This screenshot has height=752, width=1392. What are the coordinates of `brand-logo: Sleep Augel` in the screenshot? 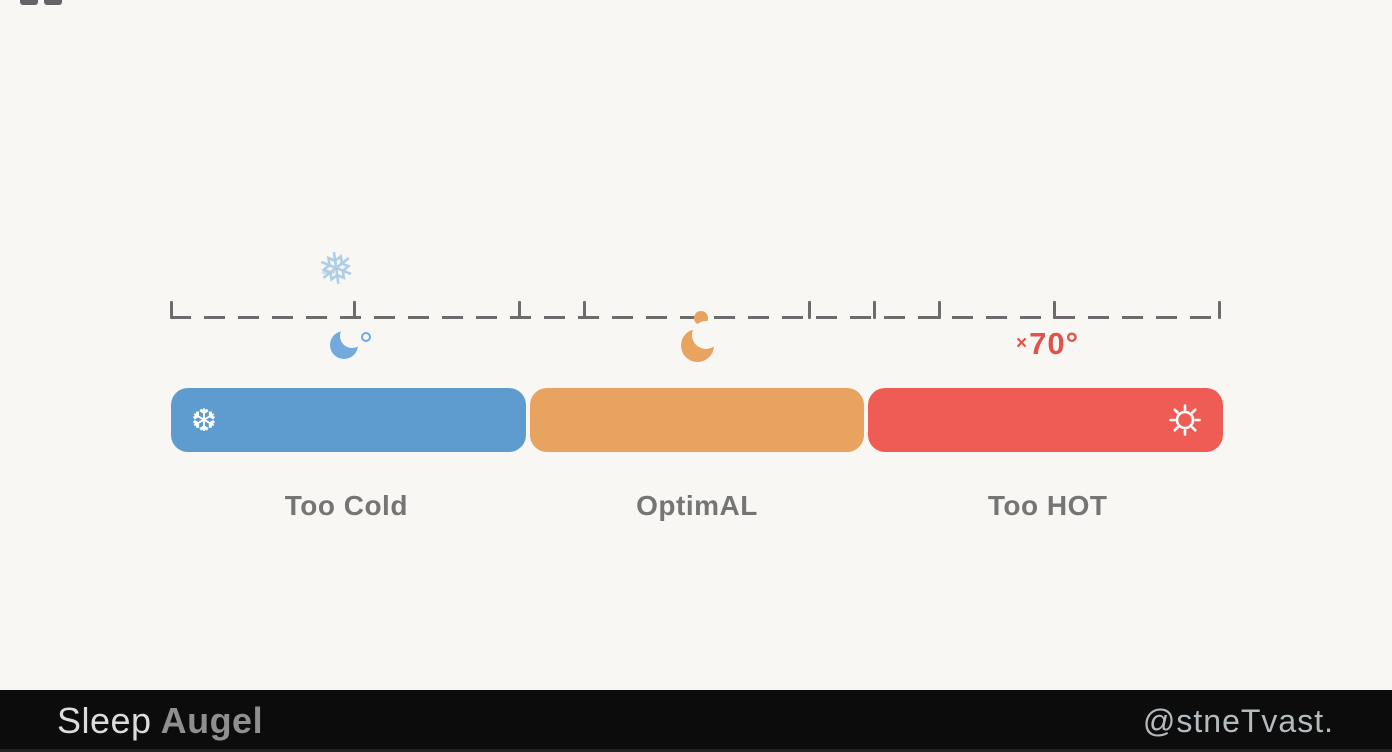 It's located at (160, 721).